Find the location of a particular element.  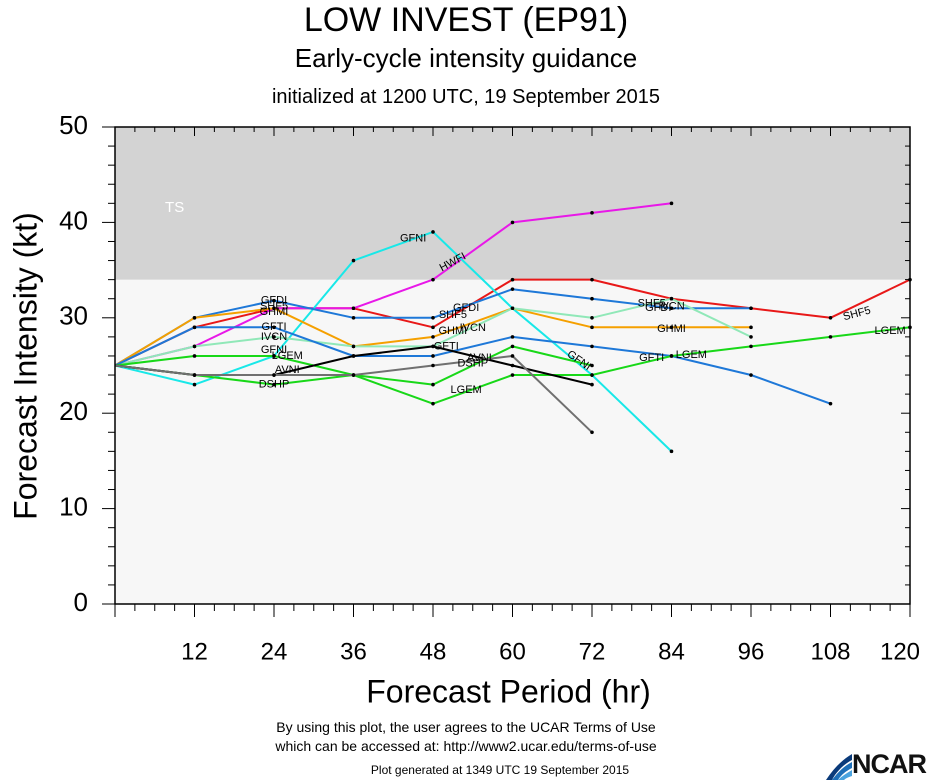

ncar-logo-text: NCAR is located at coordinates (889, 764).